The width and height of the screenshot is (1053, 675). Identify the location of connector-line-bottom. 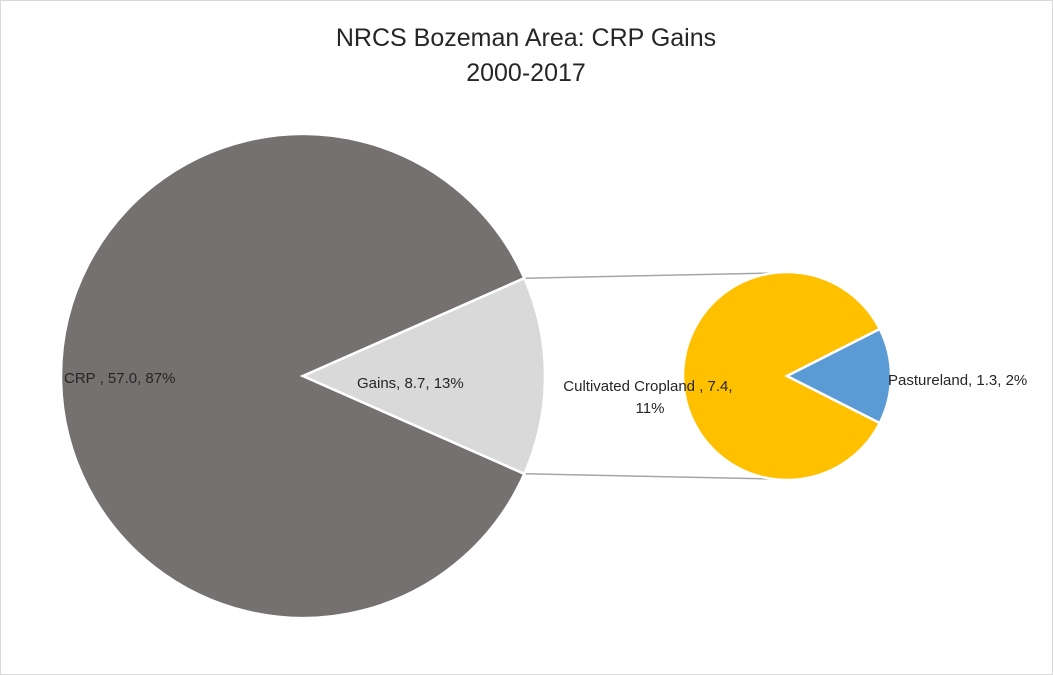
(649, 476).